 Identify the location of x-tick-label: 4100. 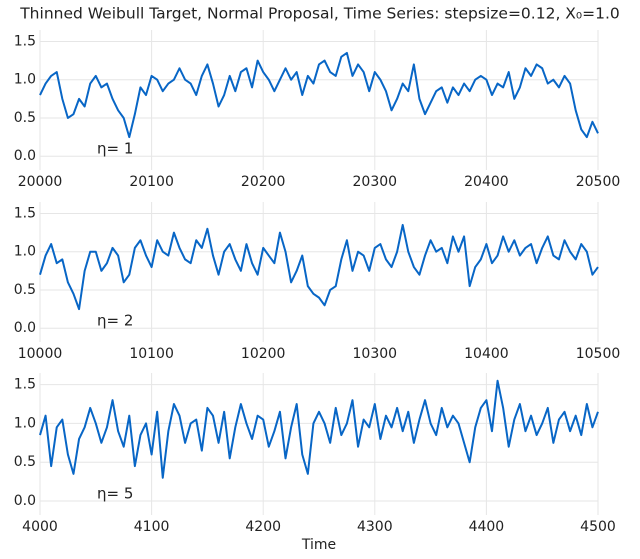
(152, 527).